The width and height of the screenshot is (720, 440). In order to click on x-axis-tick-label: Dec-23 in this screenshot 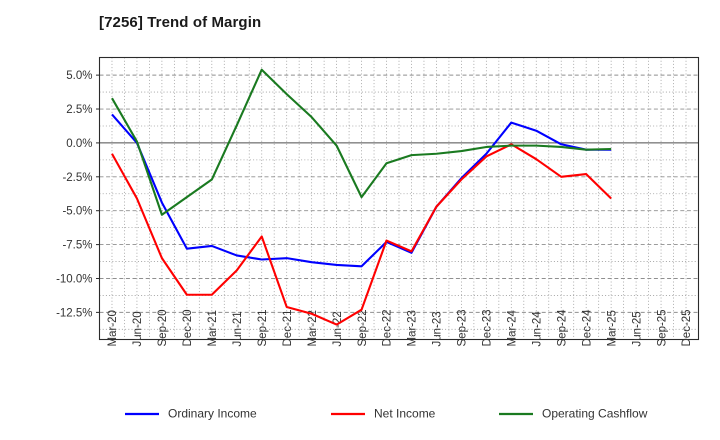, I will do `click(488, 327)`.